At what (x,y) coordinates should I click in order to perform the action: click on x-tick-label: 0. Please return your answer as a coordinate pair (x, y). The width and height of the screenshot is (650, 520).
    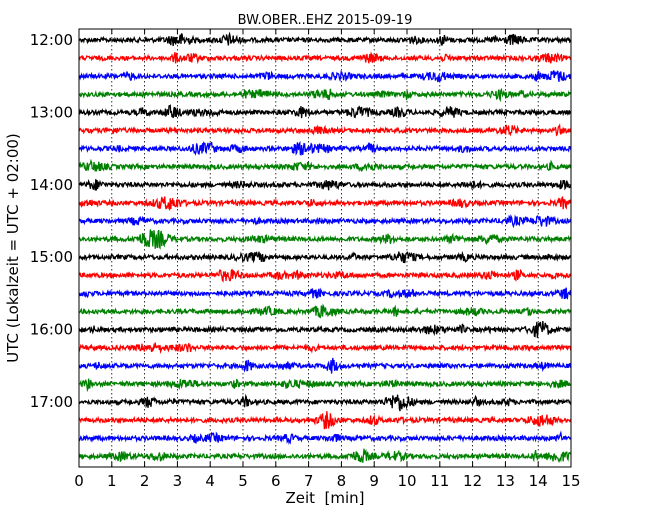
    Looking at the image, I should click on (79, 481).